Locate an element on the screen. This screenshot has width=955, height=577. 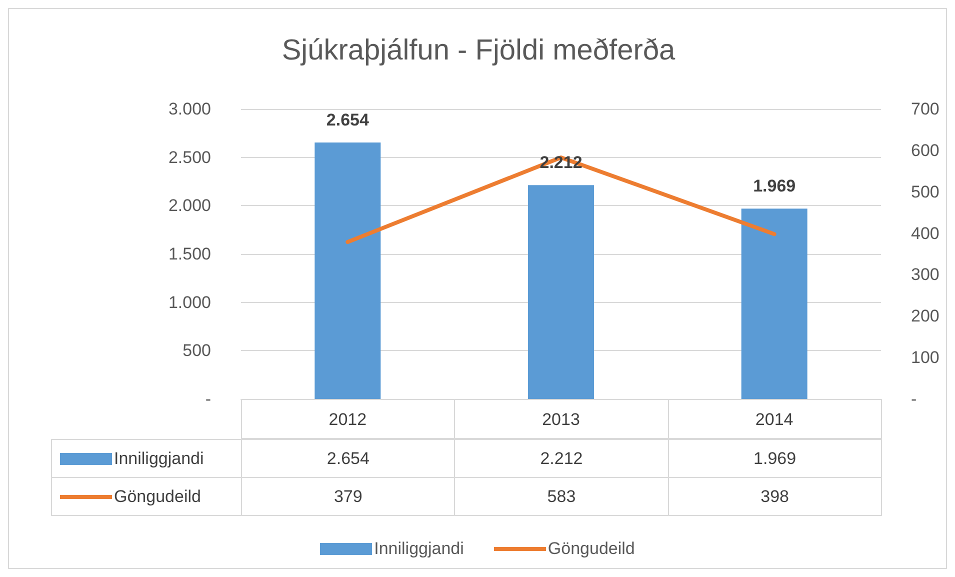
y-tick-label: 1.500 is located at coordinates (189, 254).